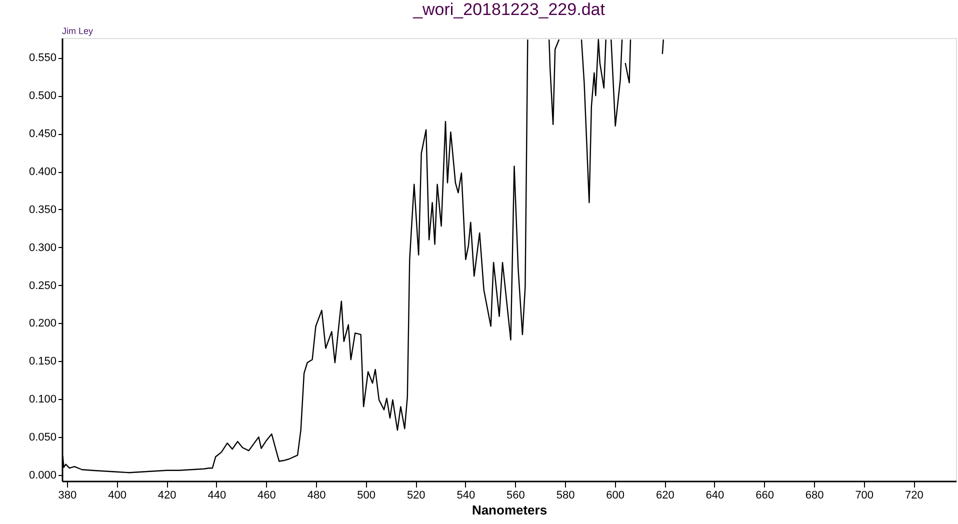 The height and width of the screenshot is (524, 958). What do you see at coordinates (914, 496) in the screenshot?
I see `x-tick-label: 720` at bounding box center [914, 496].